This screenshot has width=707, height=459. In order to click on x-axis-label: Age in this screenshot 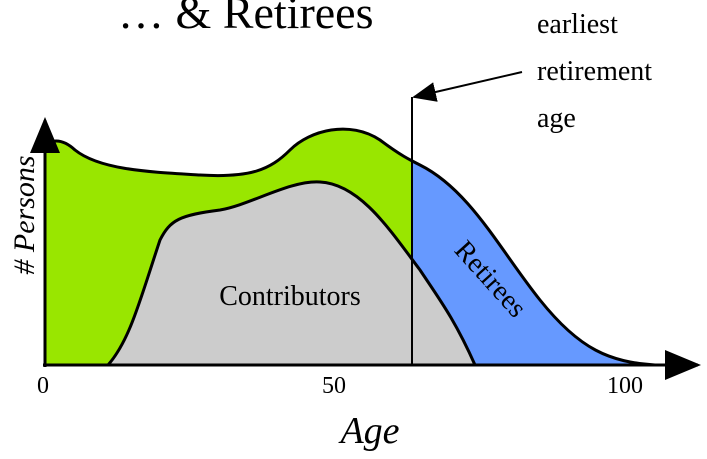, I will do `click(368, 431)`.